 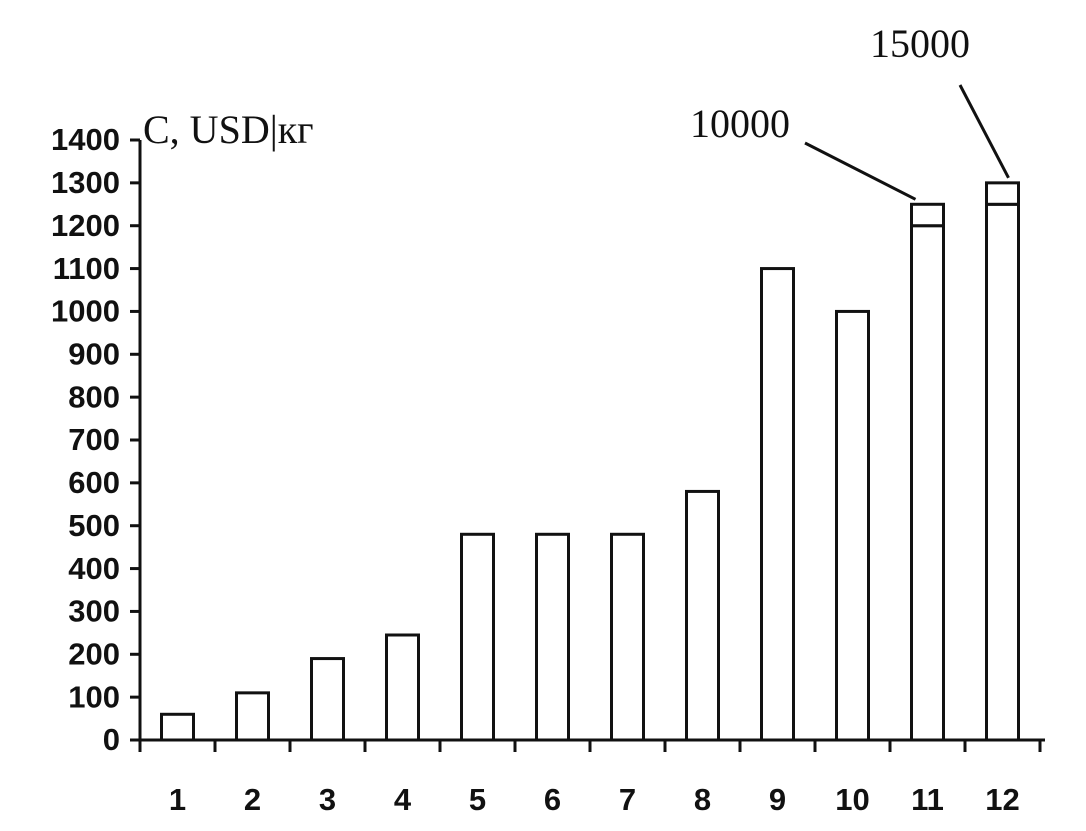 I want to click on x-tick-label: 3, so click(x=327, y=799).